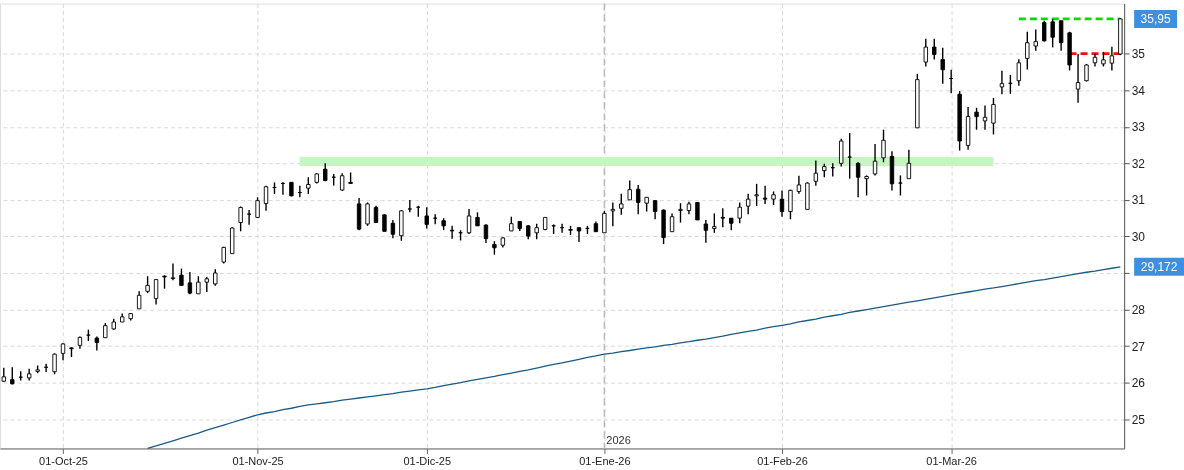 This screenshot has width=1184, height=470. I want to click on x-tick-label: 01-Dic-25, so click(427, 460).